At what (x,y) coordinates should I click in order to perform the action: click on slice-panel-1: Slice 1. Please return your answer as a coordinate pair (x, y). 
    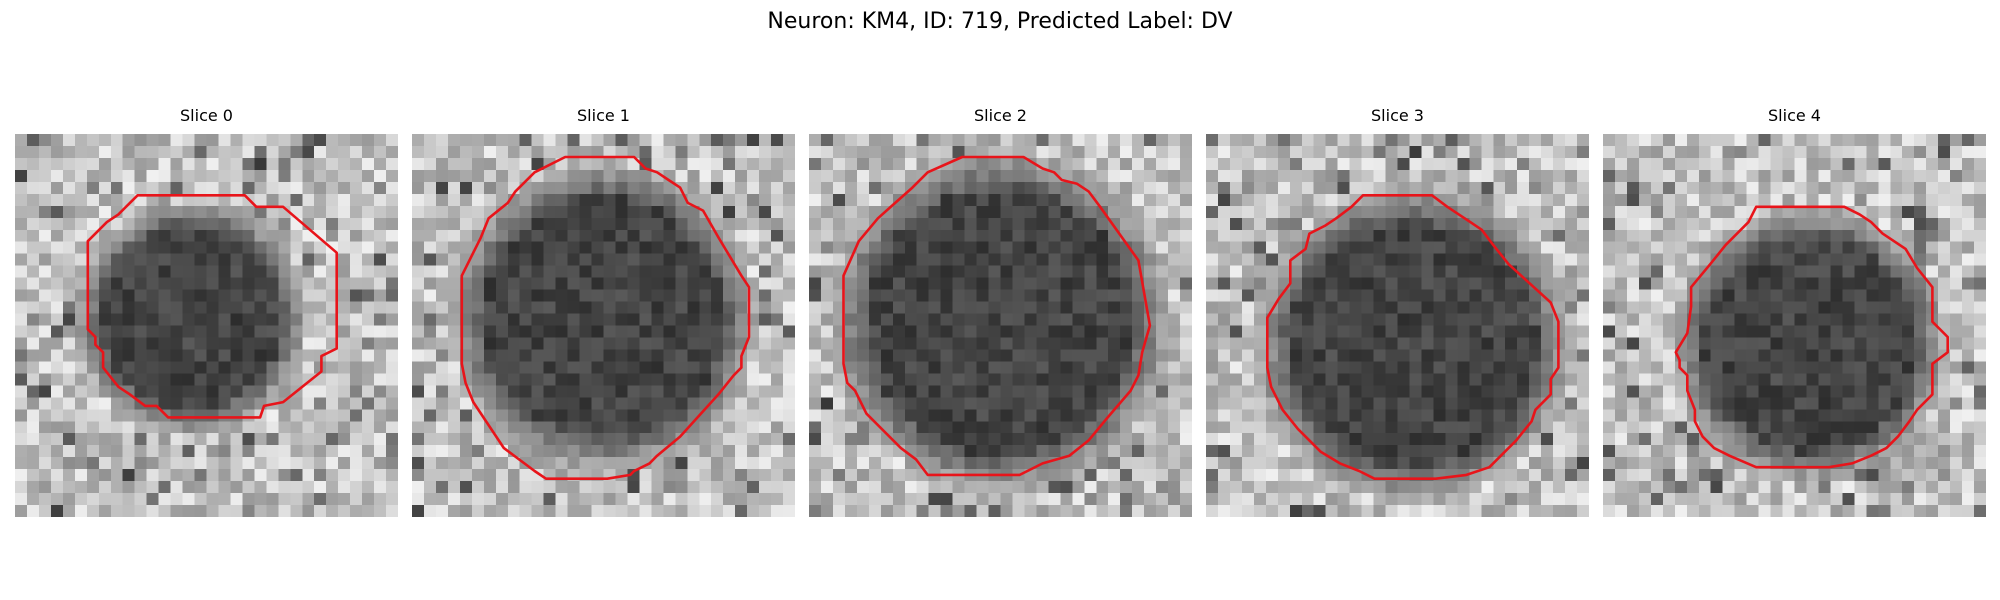
    Looking at the image, I should click on (603, 311).